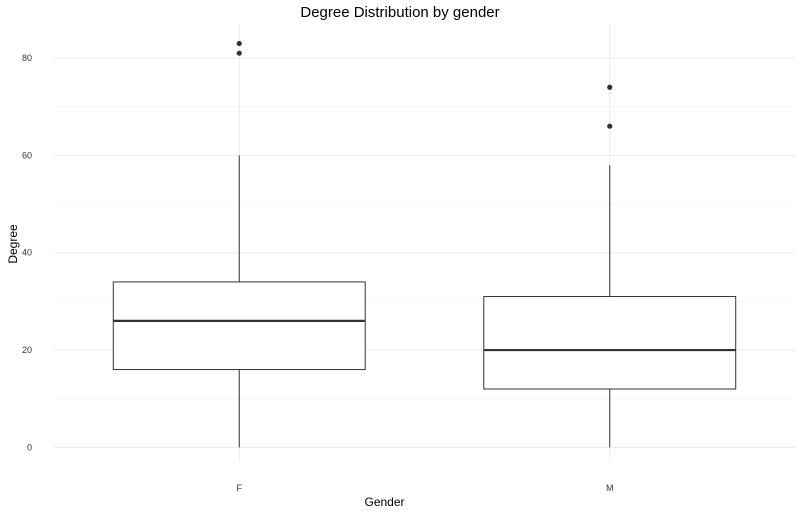 The width and height of the screenshot is (800, 514). I want to click on y-tick-label: 20, so click(27, 350).